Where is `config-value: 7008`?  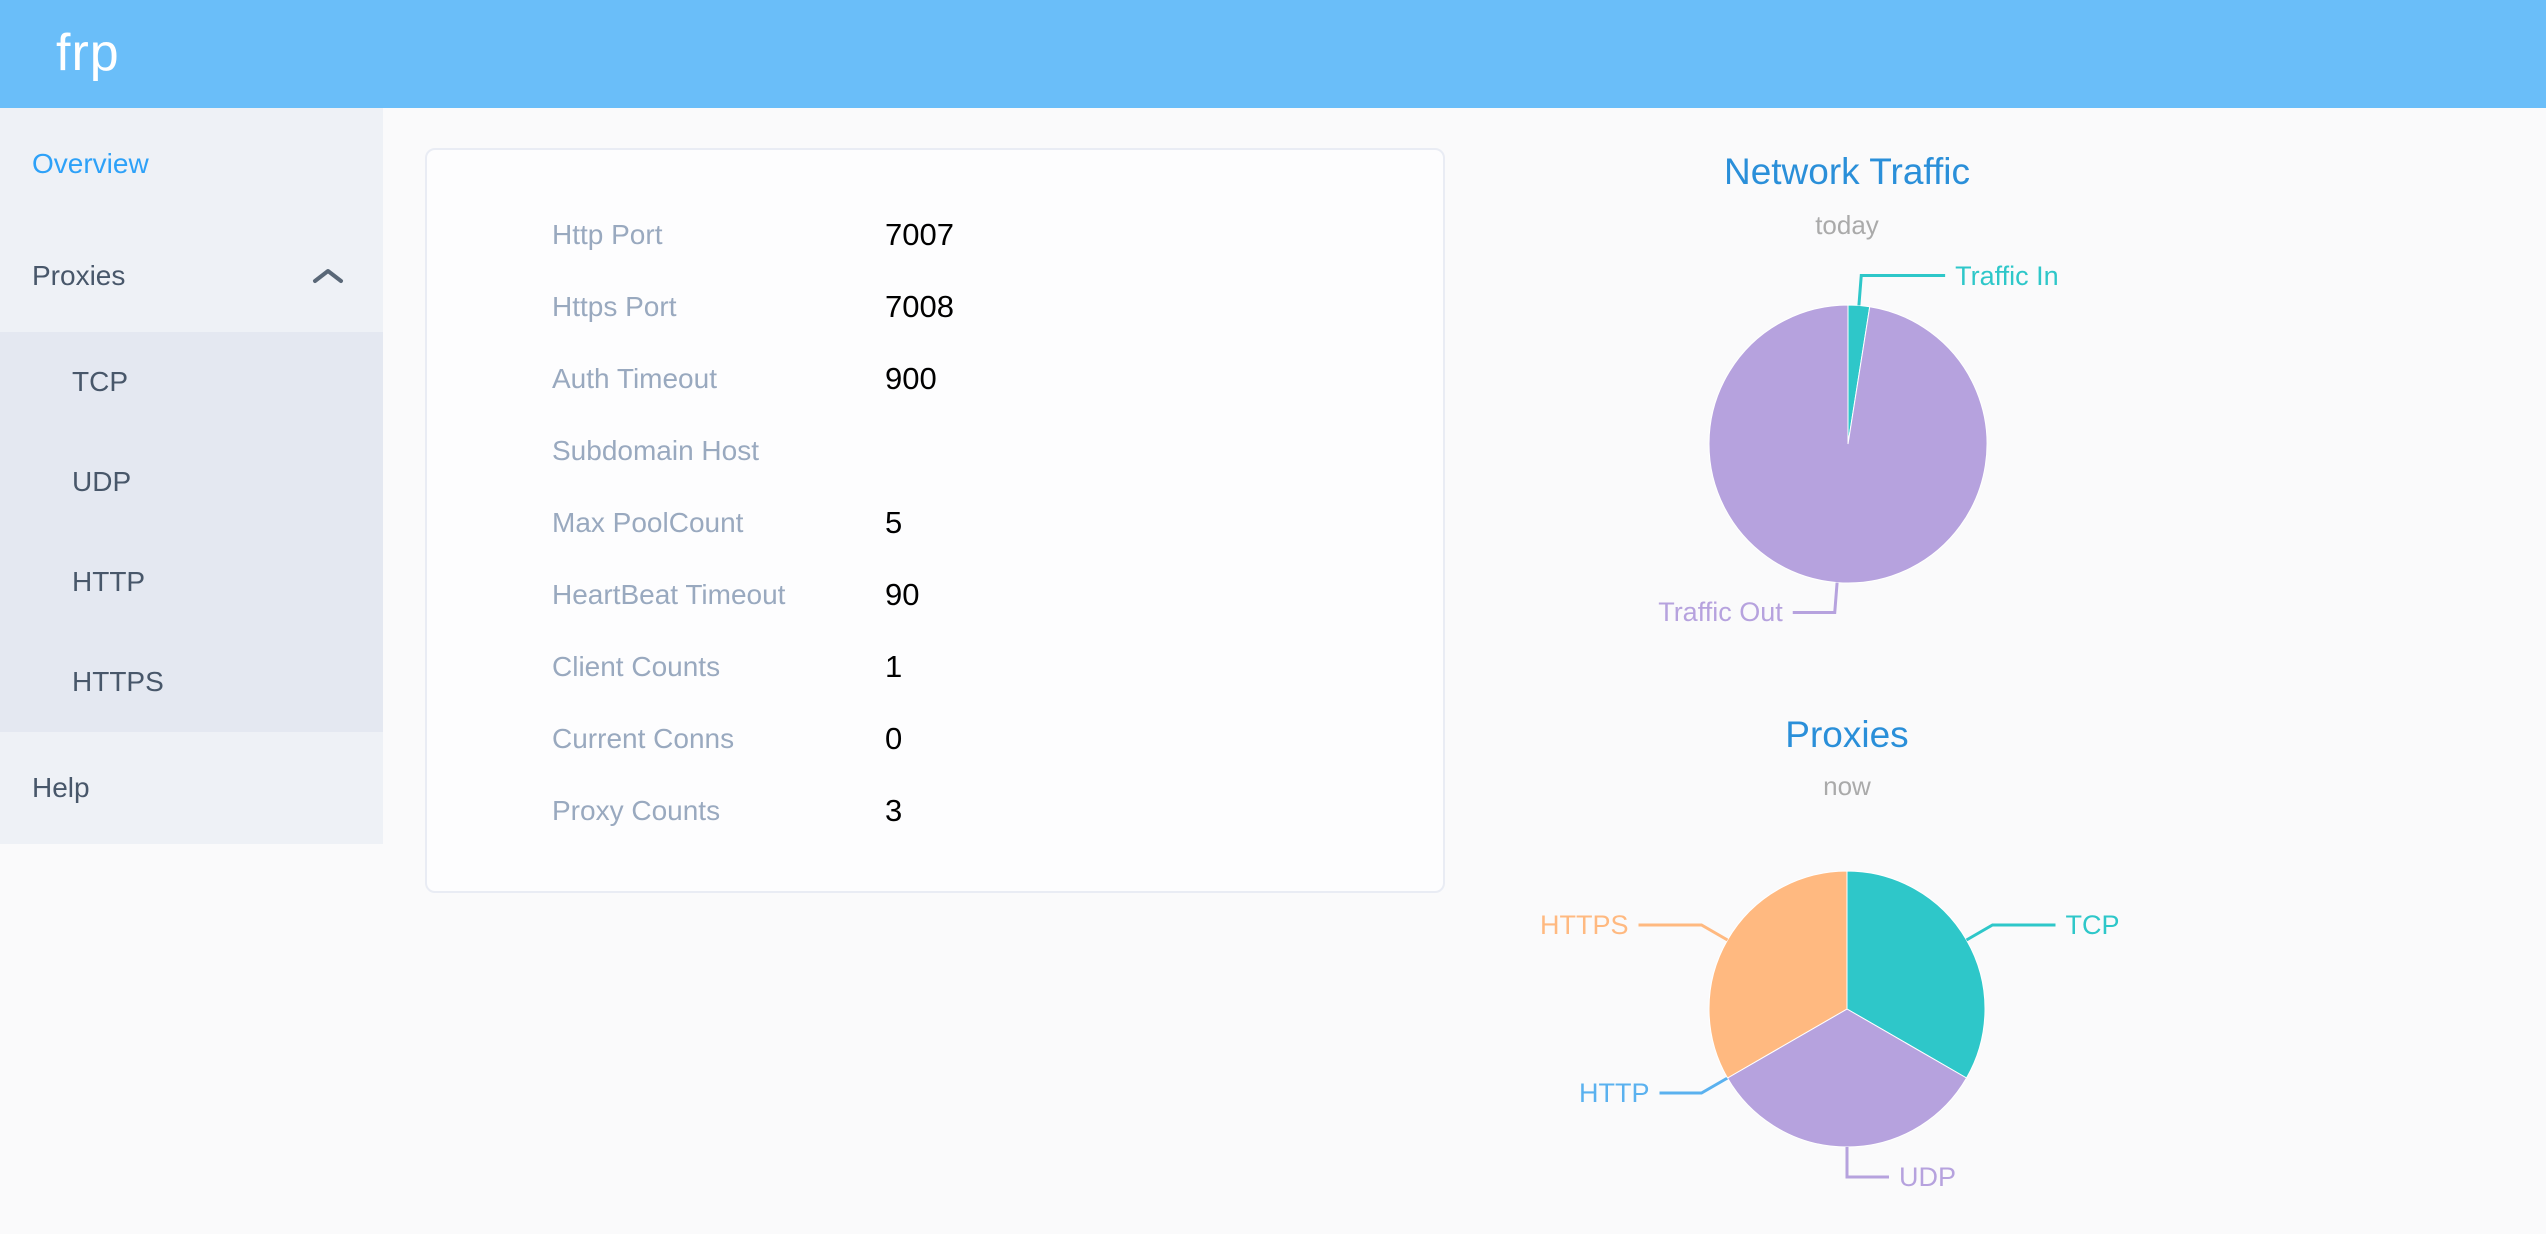
config-value: 7008 is located at coordinates (919, 306).